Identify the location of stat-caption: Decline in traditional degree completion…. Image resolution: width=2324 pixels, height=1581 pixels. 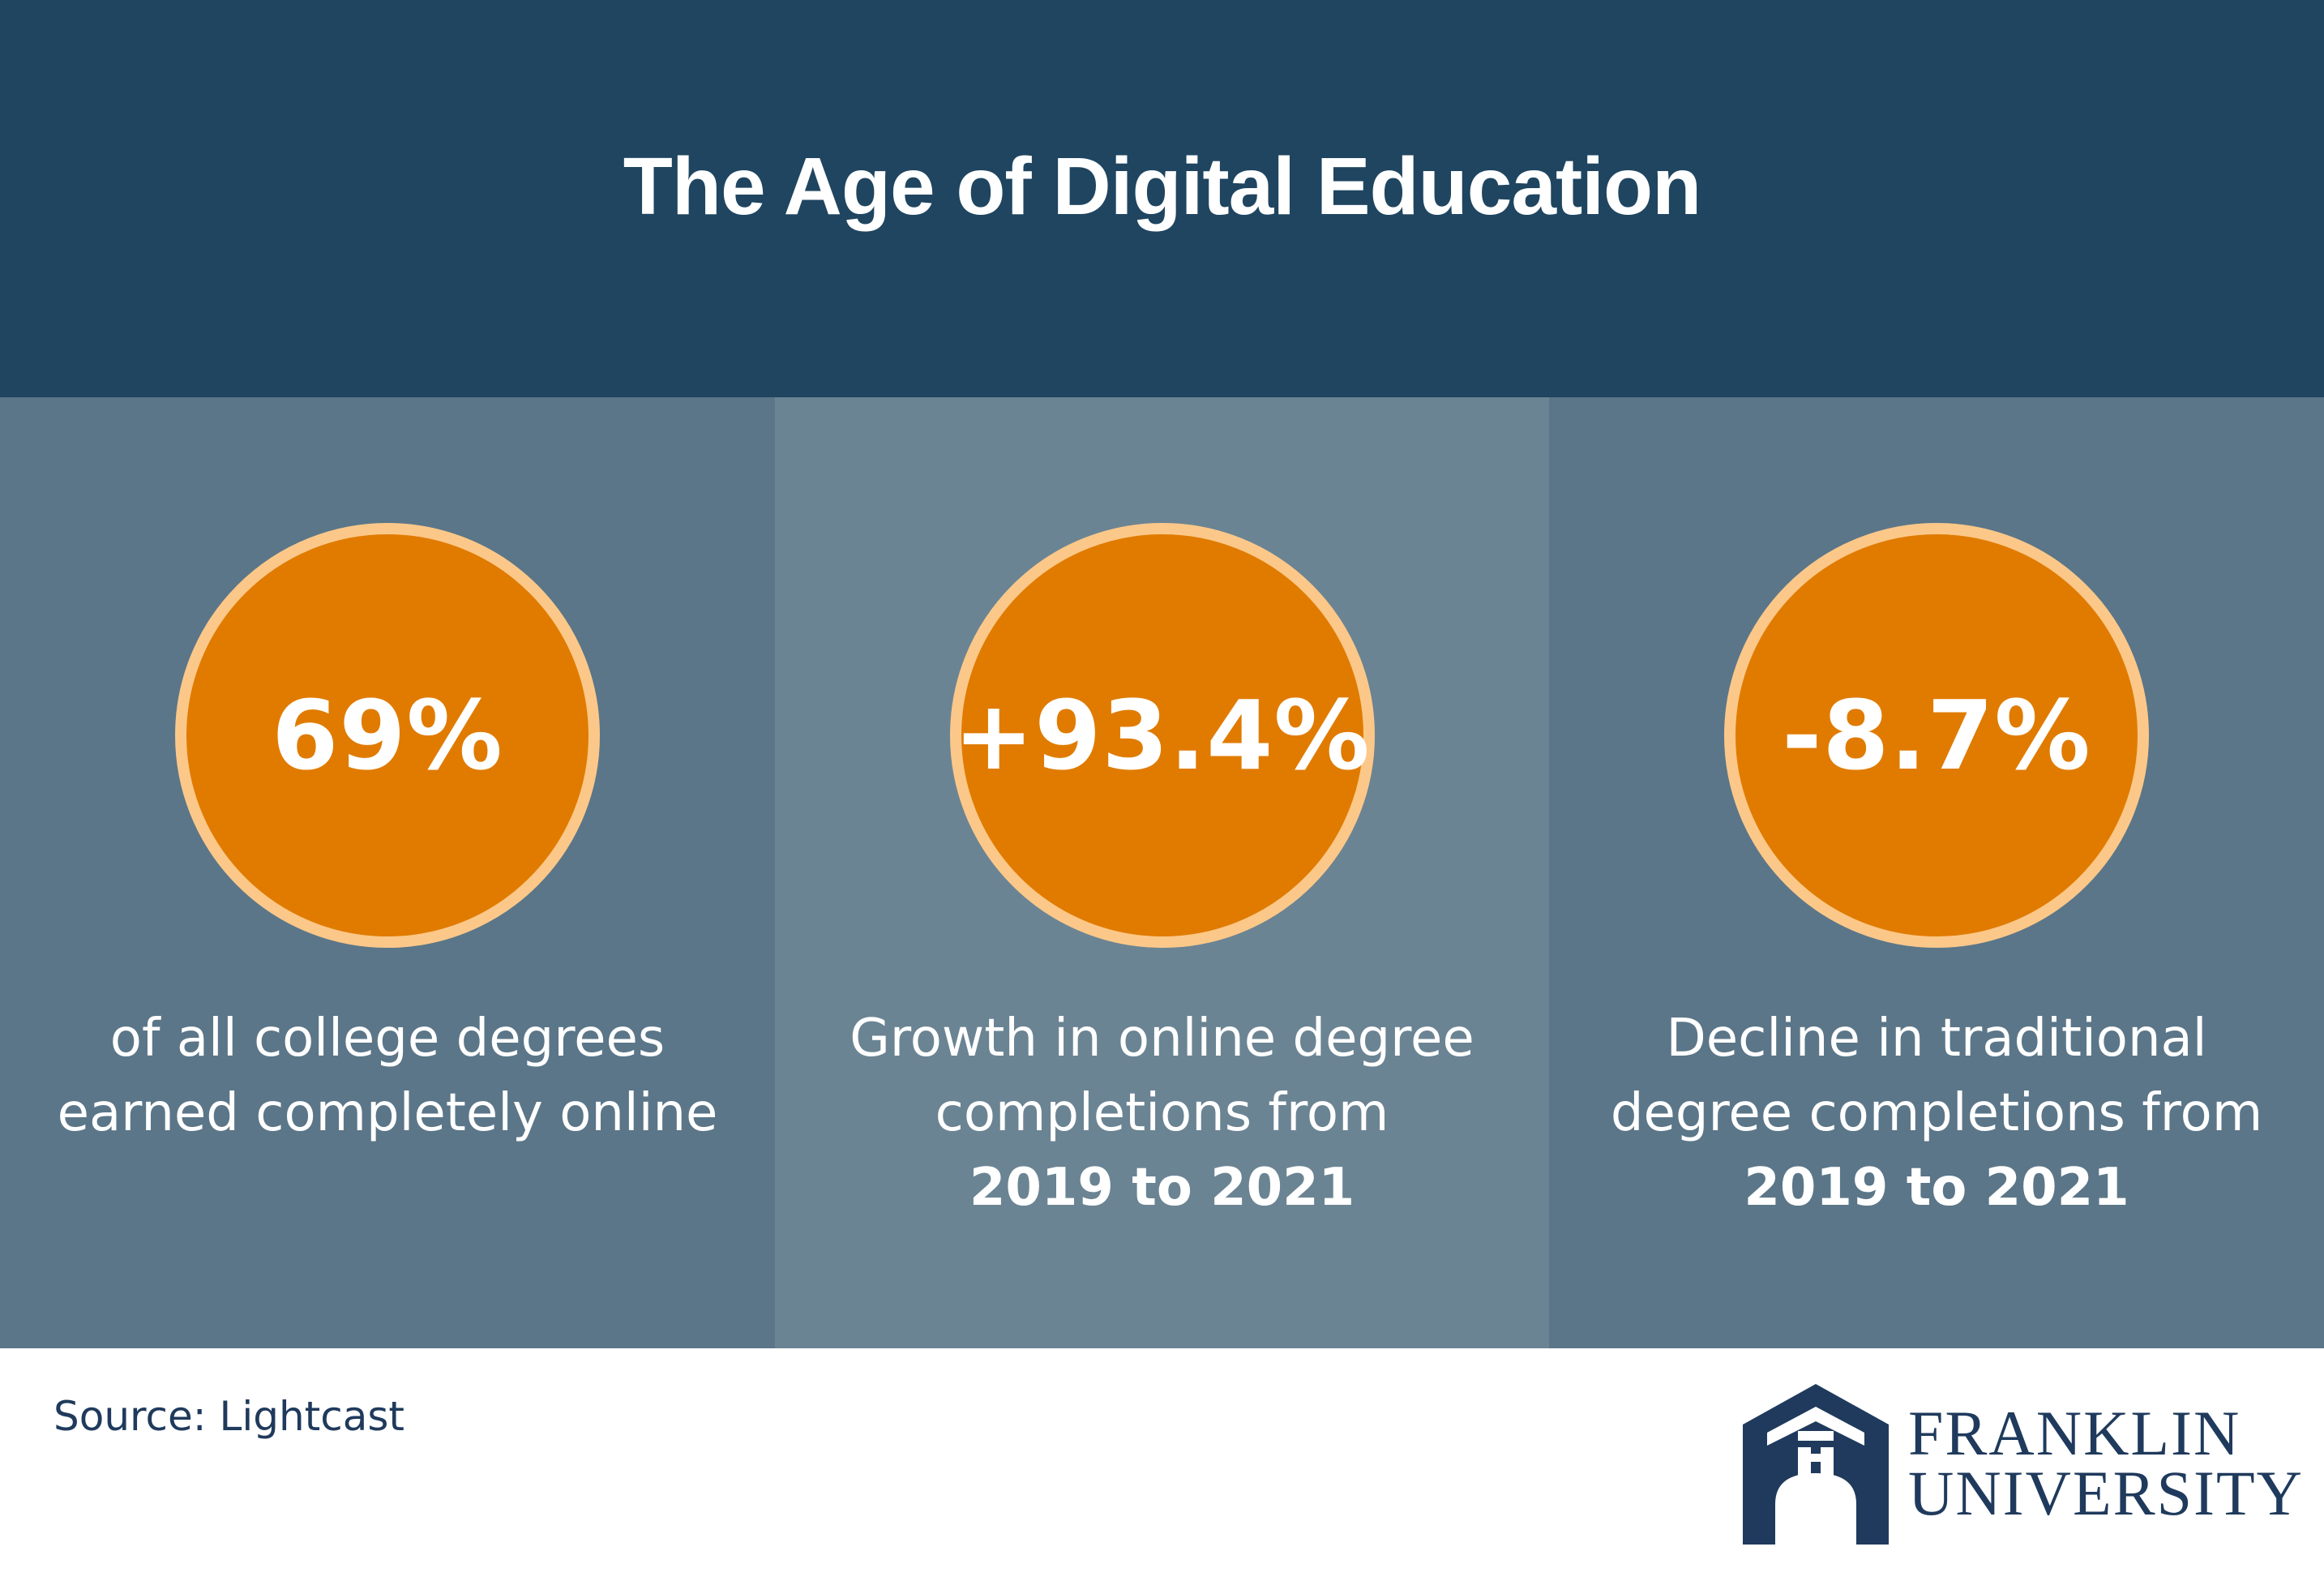
(1937, 1113).